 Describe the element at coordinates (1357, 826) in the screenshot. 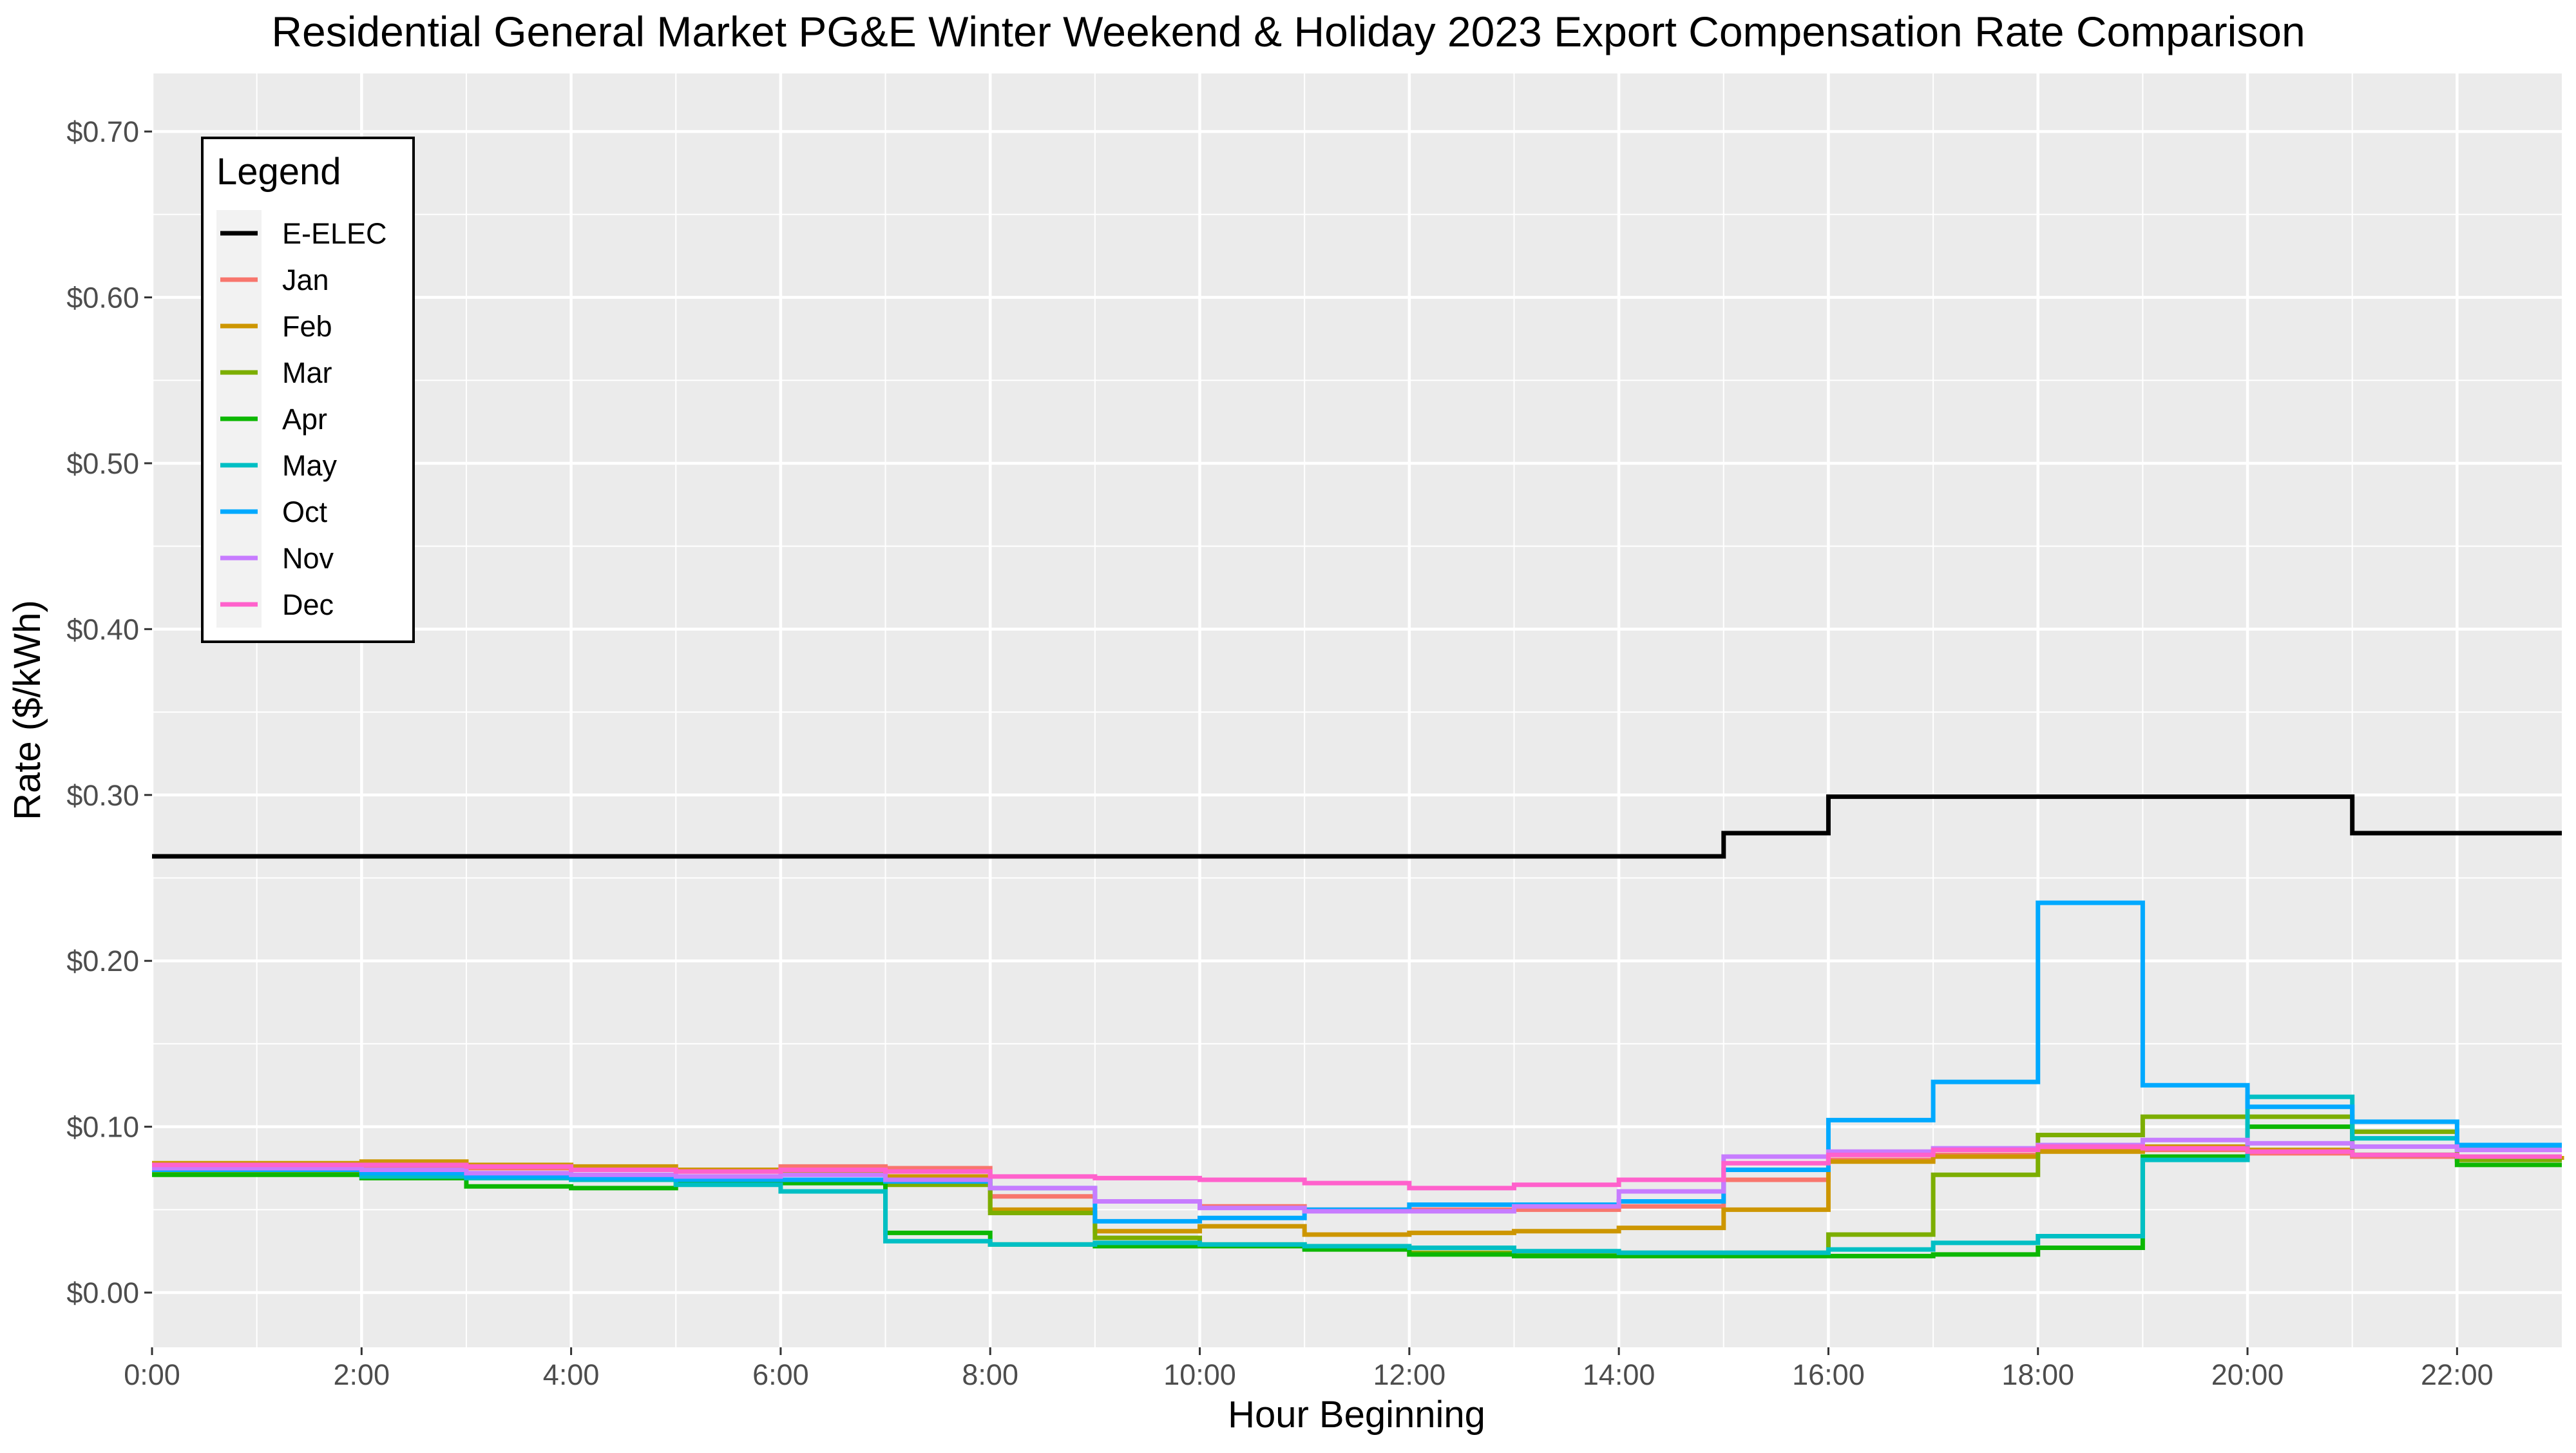

I see `series-line-e-elec` at that location.